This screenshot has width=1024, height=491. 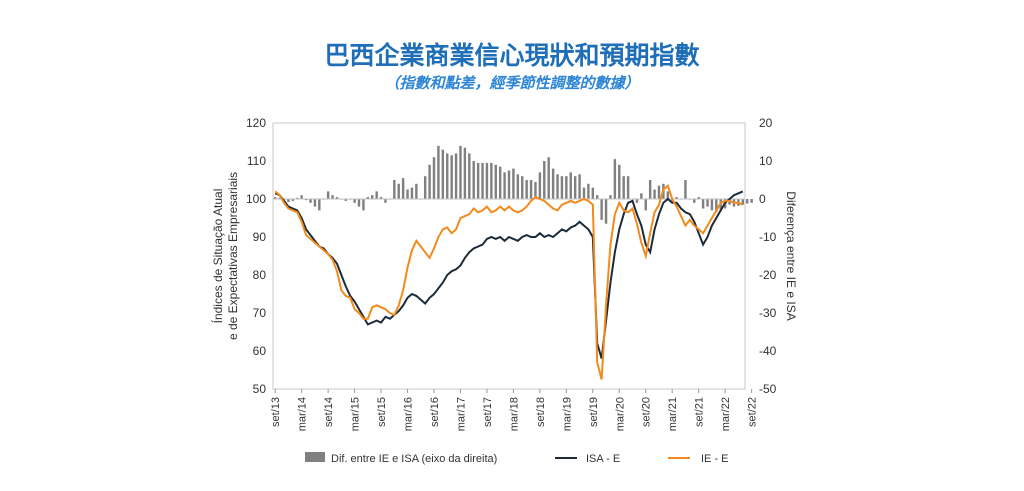 What do you see at coordinates (382, 412) in the screenshot?
I see `x-tick-label: set/15` at bounding box center [382, 412].